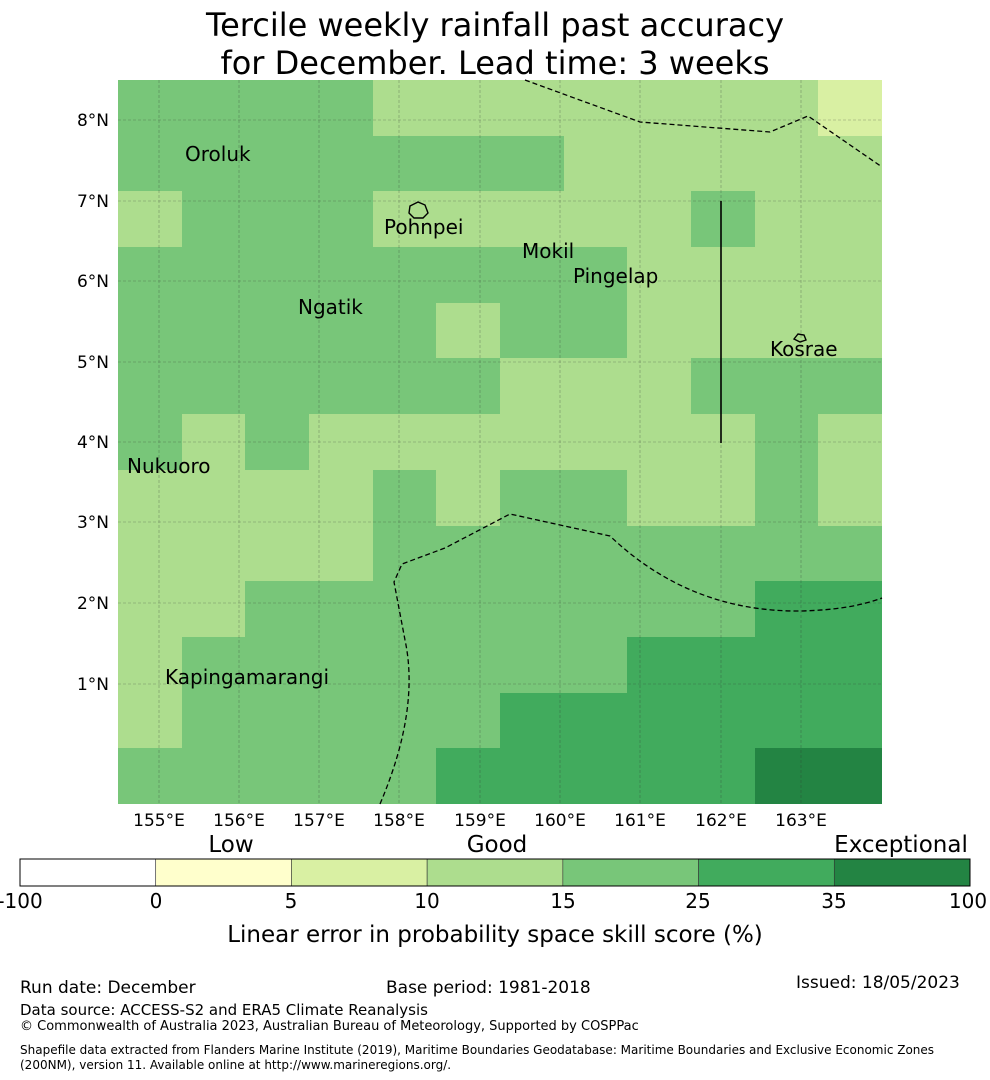 The height and width of the screenshot is (1080, 990). I want to click on colorbar, so click(495, 872).